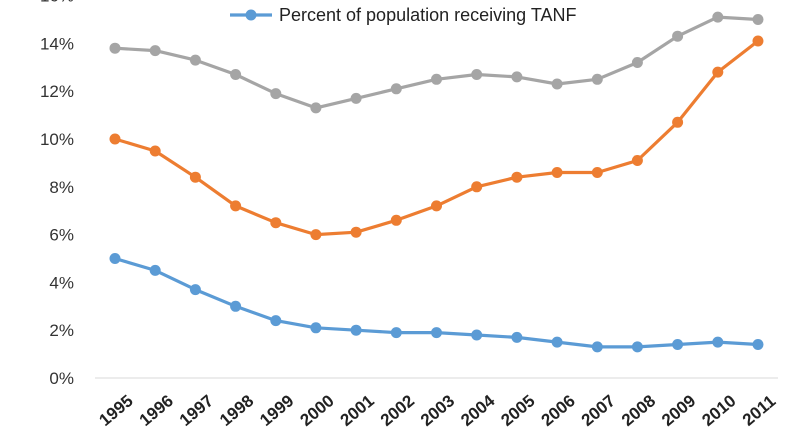  What do you see at coordinates (116, 410) in the screenshot?
I see `x-tick-label: 1995` at bounding box center [116, 410].